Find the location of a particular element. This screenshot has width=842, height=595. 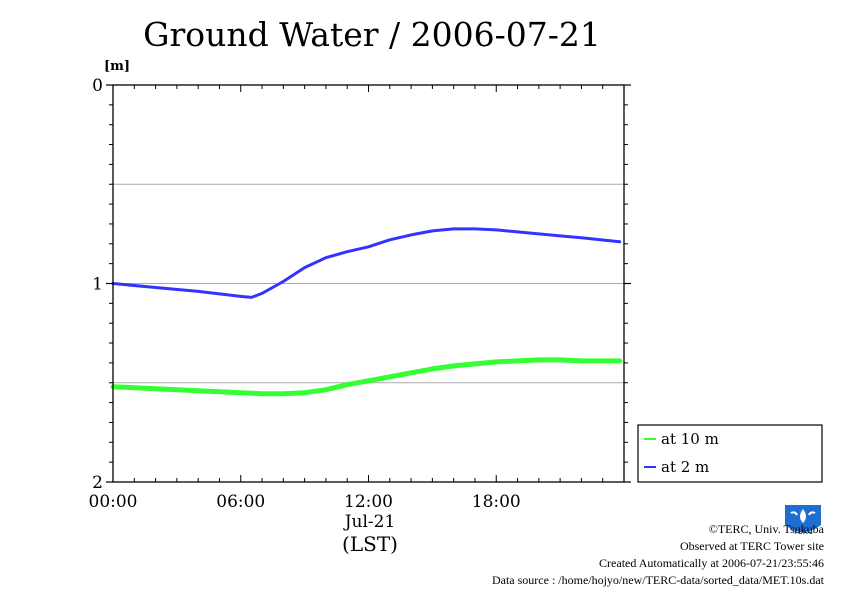

legend: at 10 m at 2 m is located at coordinates (730, 453).